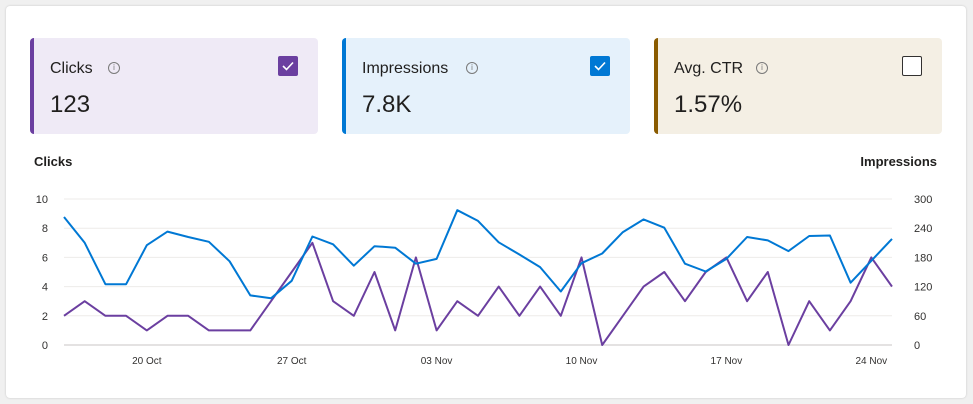  What do you see at coordinates (344, 86) in the screenshot?
I see `impressions-card-accent` at bounding box center [344, 86].